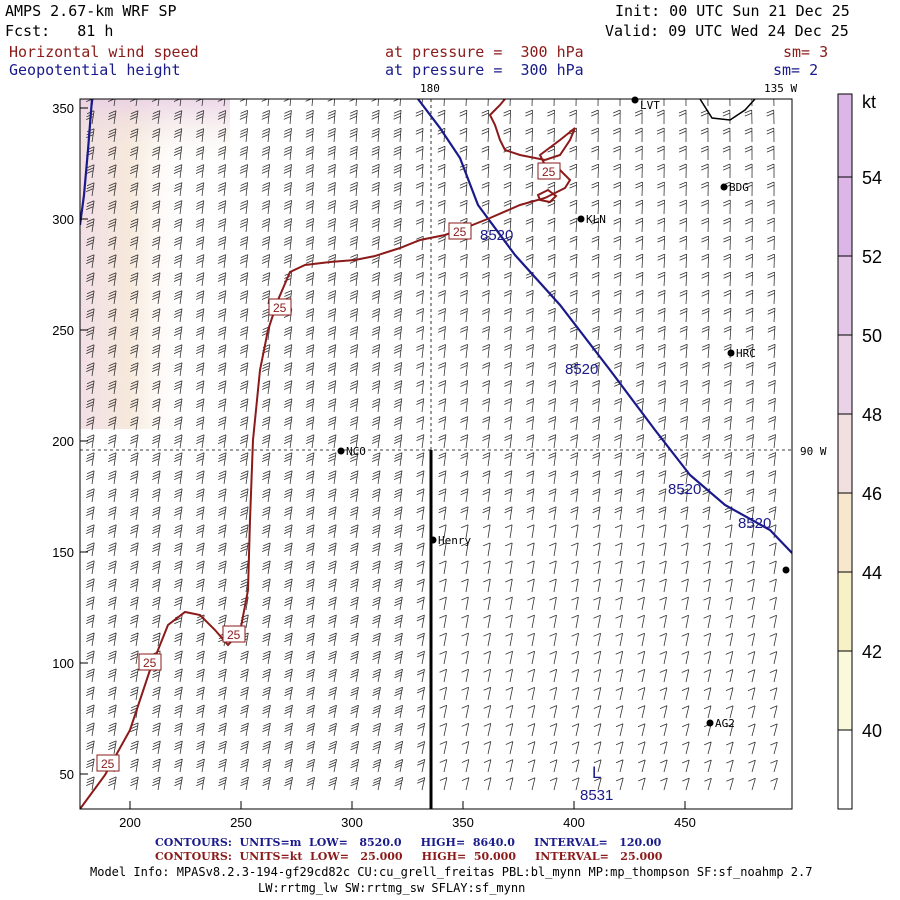 The width and height of the screenshot is (900, 900). What do you see at coordinates (872, 415) in the screenshot?
I see `colorbar-label: 48` at bounding box center [872, 415].